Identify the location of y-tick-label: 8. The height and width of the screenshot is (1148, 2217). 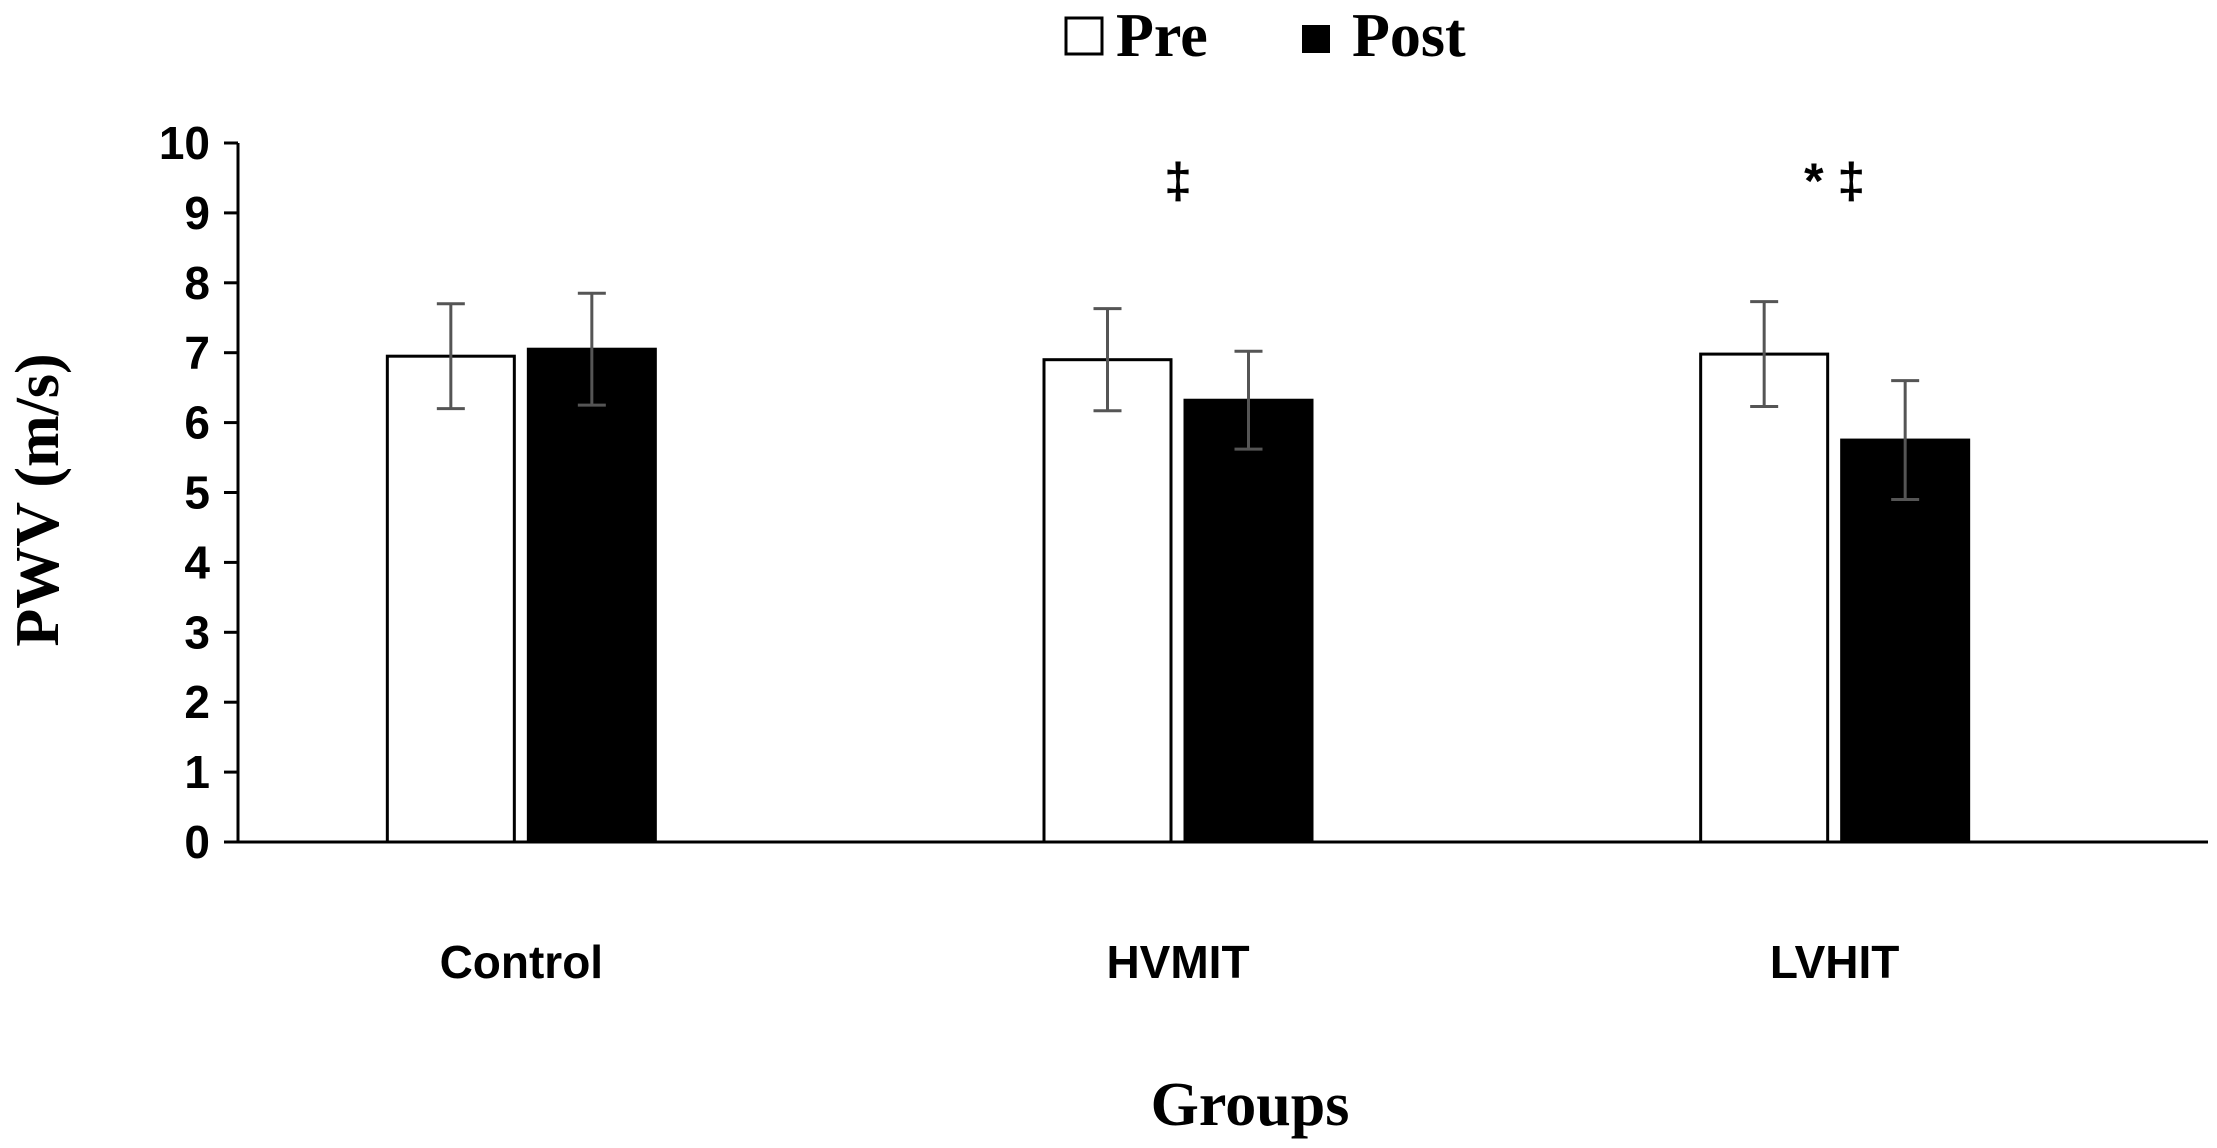
(197, 283).